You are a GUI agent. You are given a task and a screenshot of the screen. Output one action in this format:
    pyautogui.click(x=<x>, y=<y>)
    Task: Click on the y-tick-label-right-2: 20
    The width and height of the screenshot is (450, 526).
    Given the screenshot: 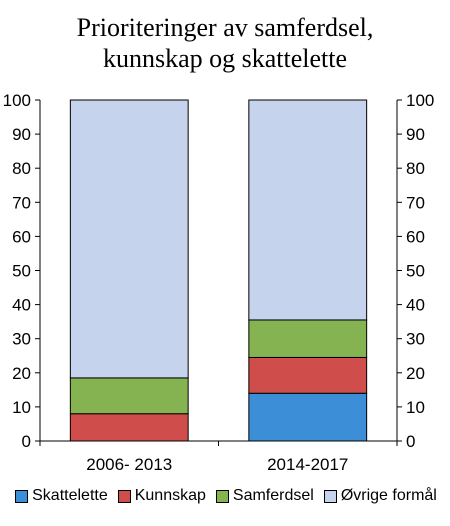 What is the action you would take?
    pyautogui.click(x=415, y=373)
    